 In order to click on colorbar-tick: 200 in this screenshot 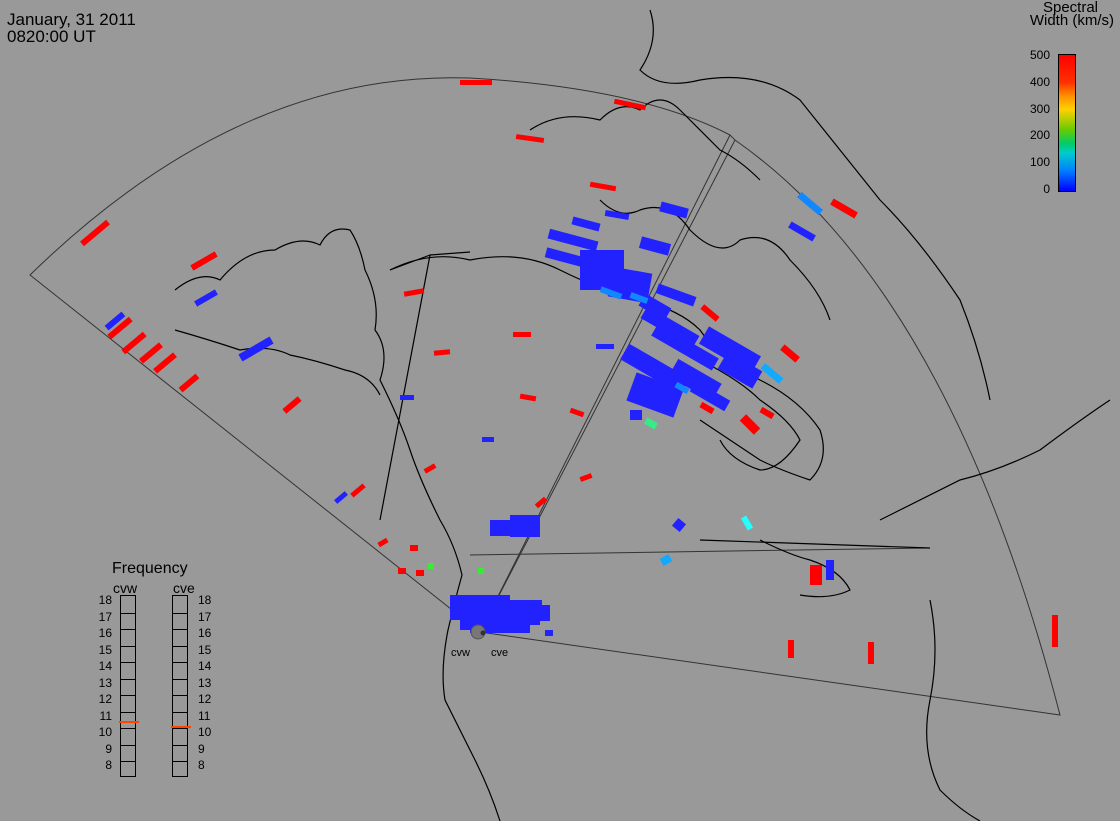, I will do `click(1039, 135)`.